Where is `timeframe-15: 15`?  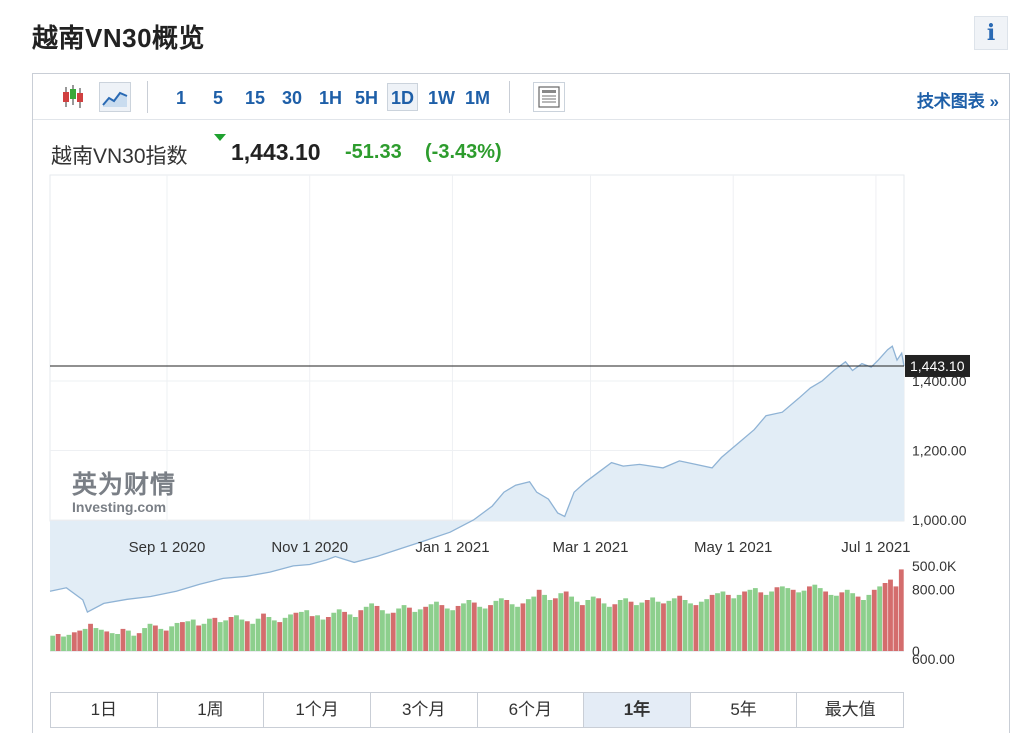
timeframe-15: 15 is located at coordinates (255, 98).